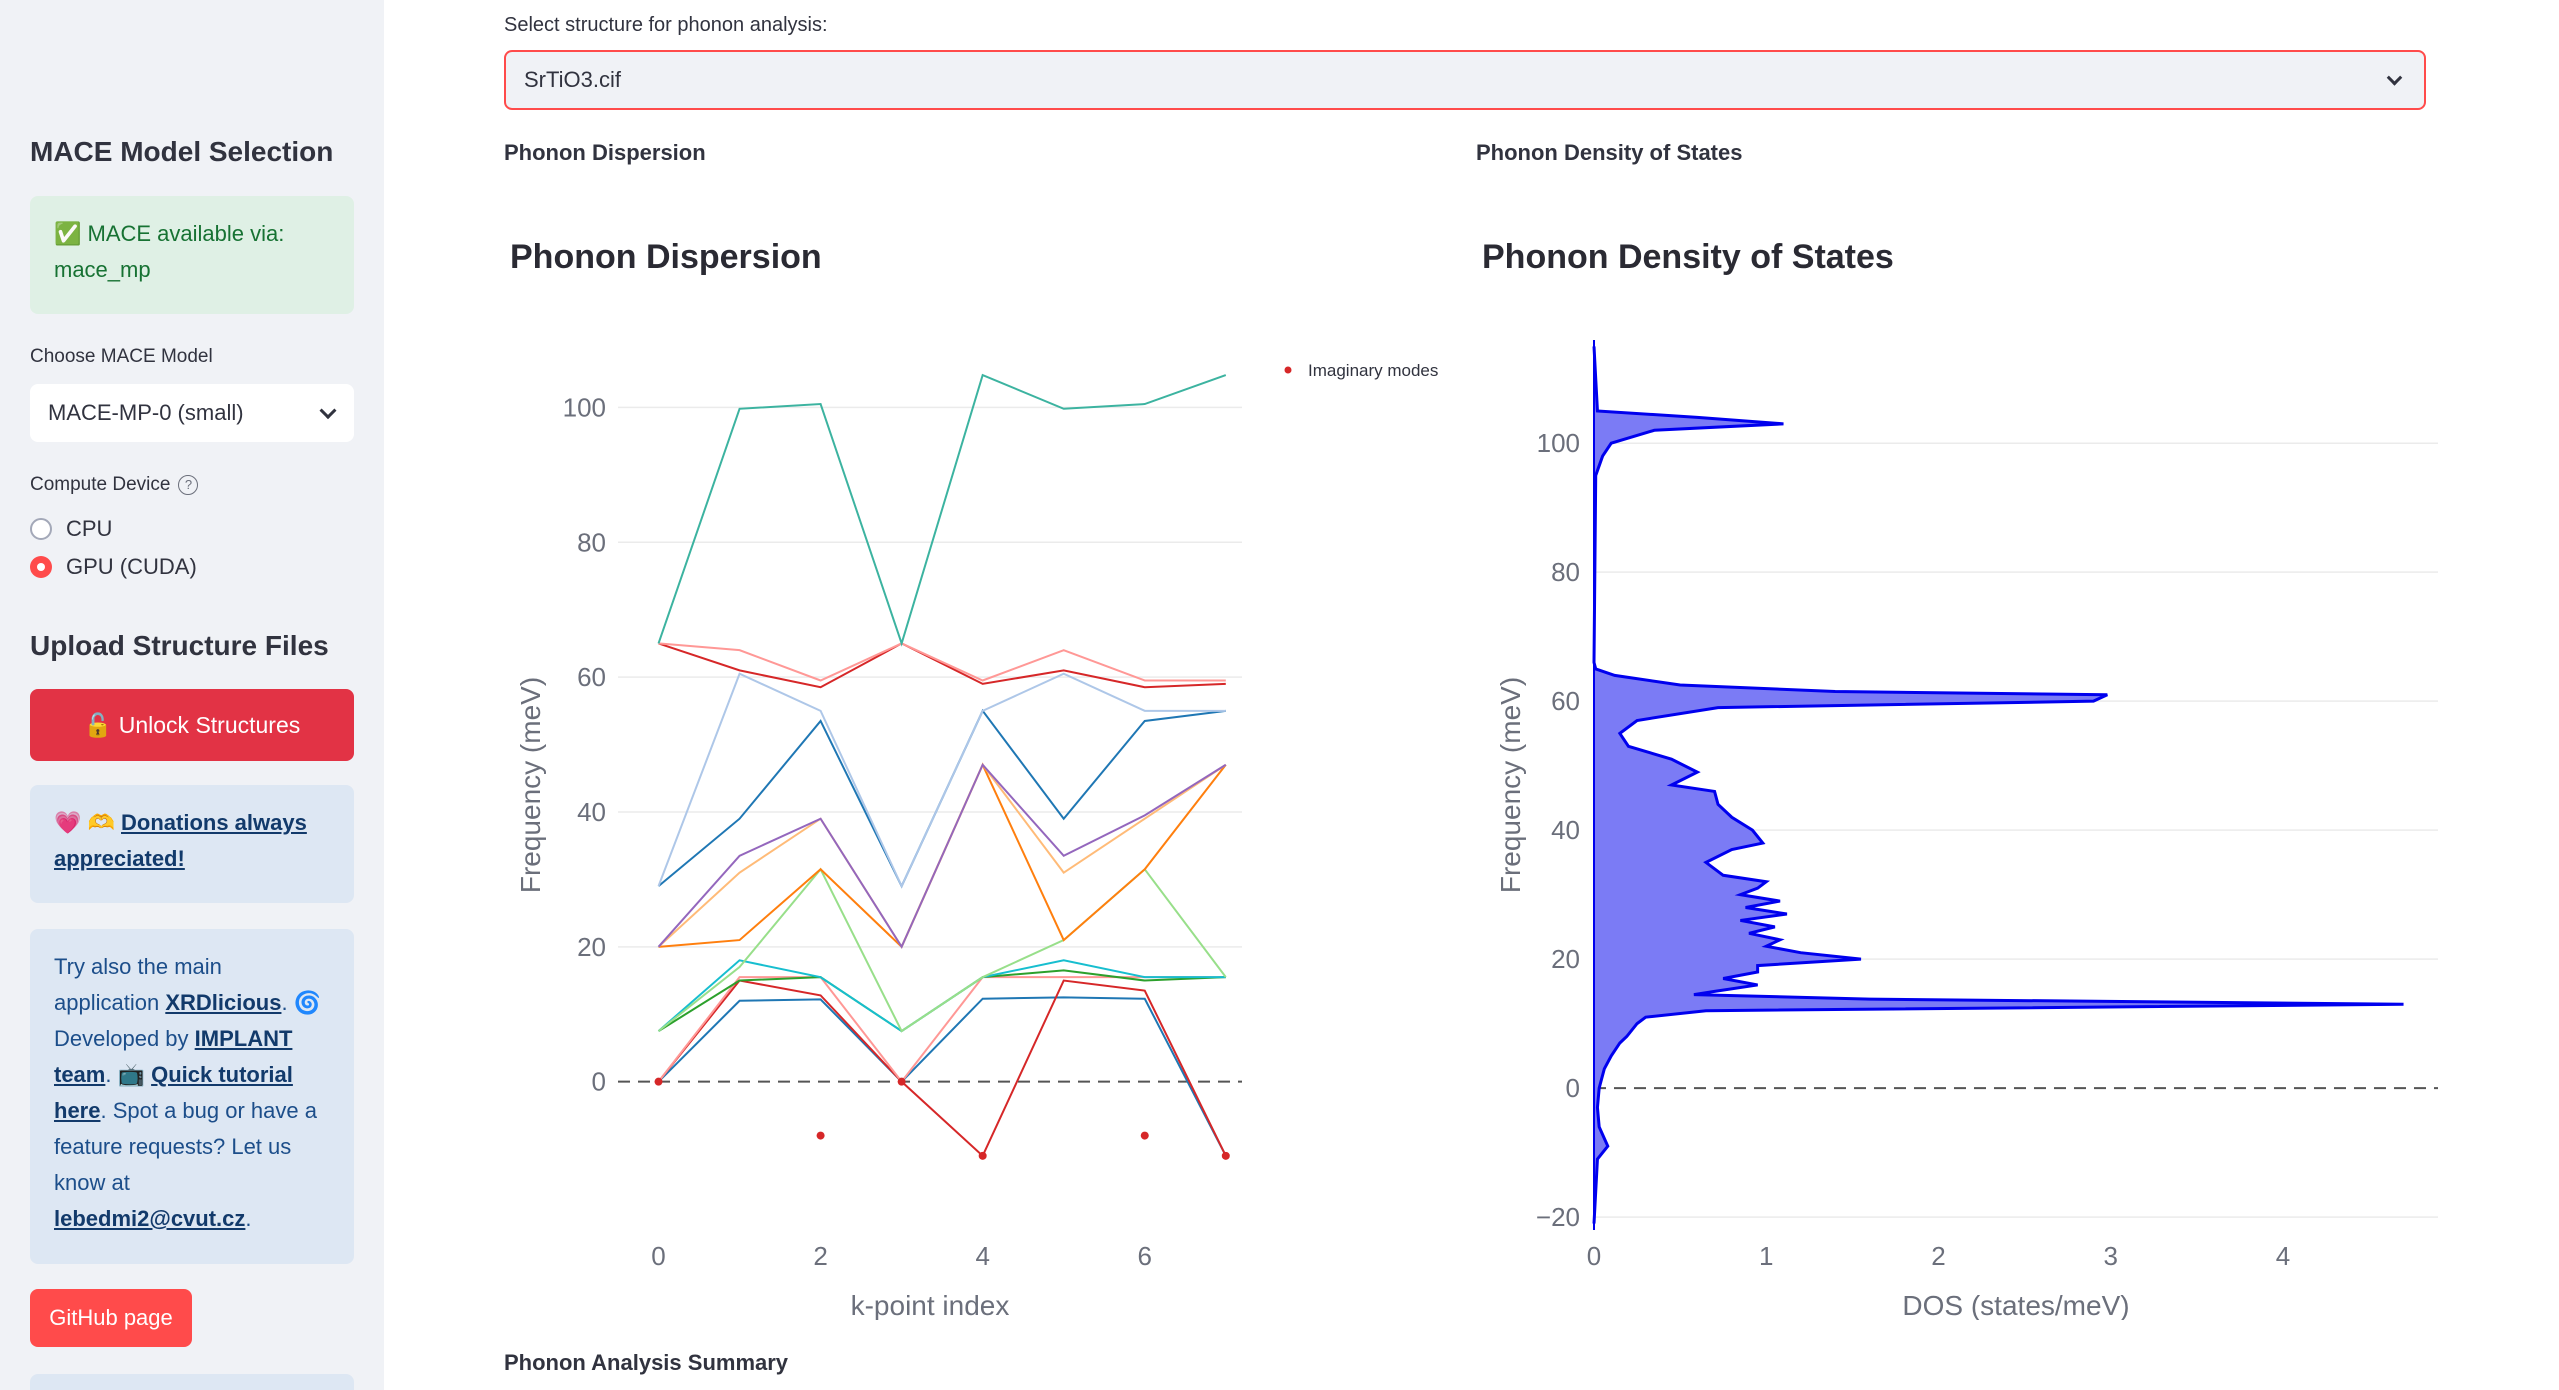 This screenshot has height=1390, width=2559. I want to click on radio-cpu, so click(41, 529).